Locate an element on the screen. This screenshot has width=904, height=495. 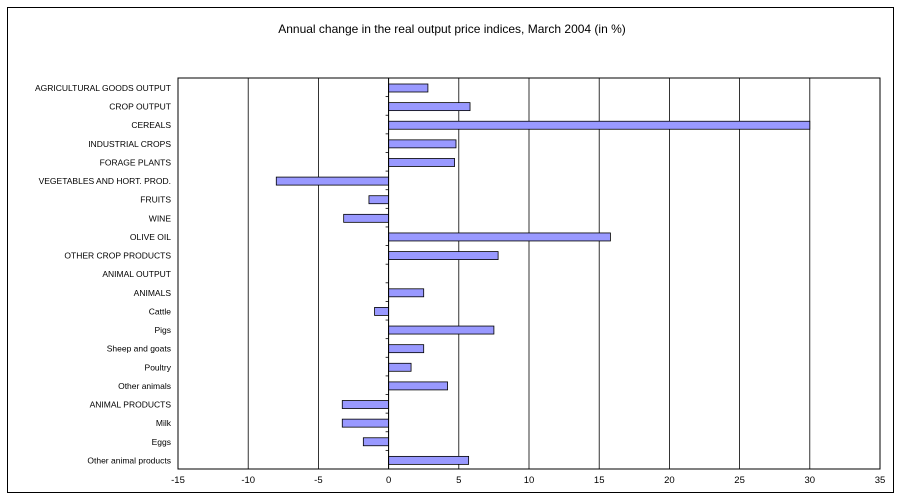
category-label: FRUITS is located at coordinates (155, 200).